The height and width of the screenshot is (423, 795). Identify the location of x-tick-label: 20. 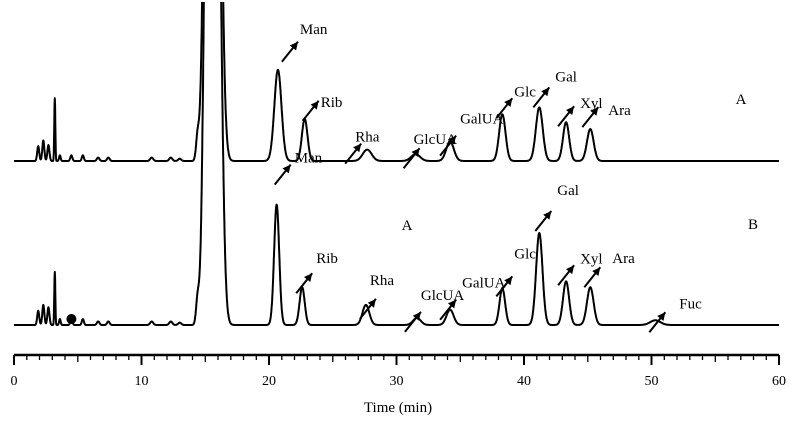
(269, 381).